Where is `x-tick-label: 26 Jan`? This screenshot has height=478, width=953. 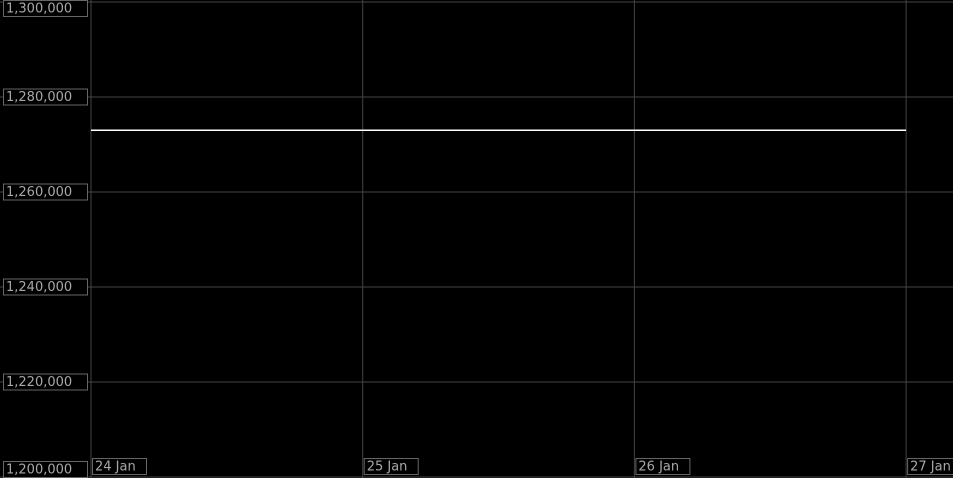
x-tick-label: 26 Jan is located at coordinates (658, 467).